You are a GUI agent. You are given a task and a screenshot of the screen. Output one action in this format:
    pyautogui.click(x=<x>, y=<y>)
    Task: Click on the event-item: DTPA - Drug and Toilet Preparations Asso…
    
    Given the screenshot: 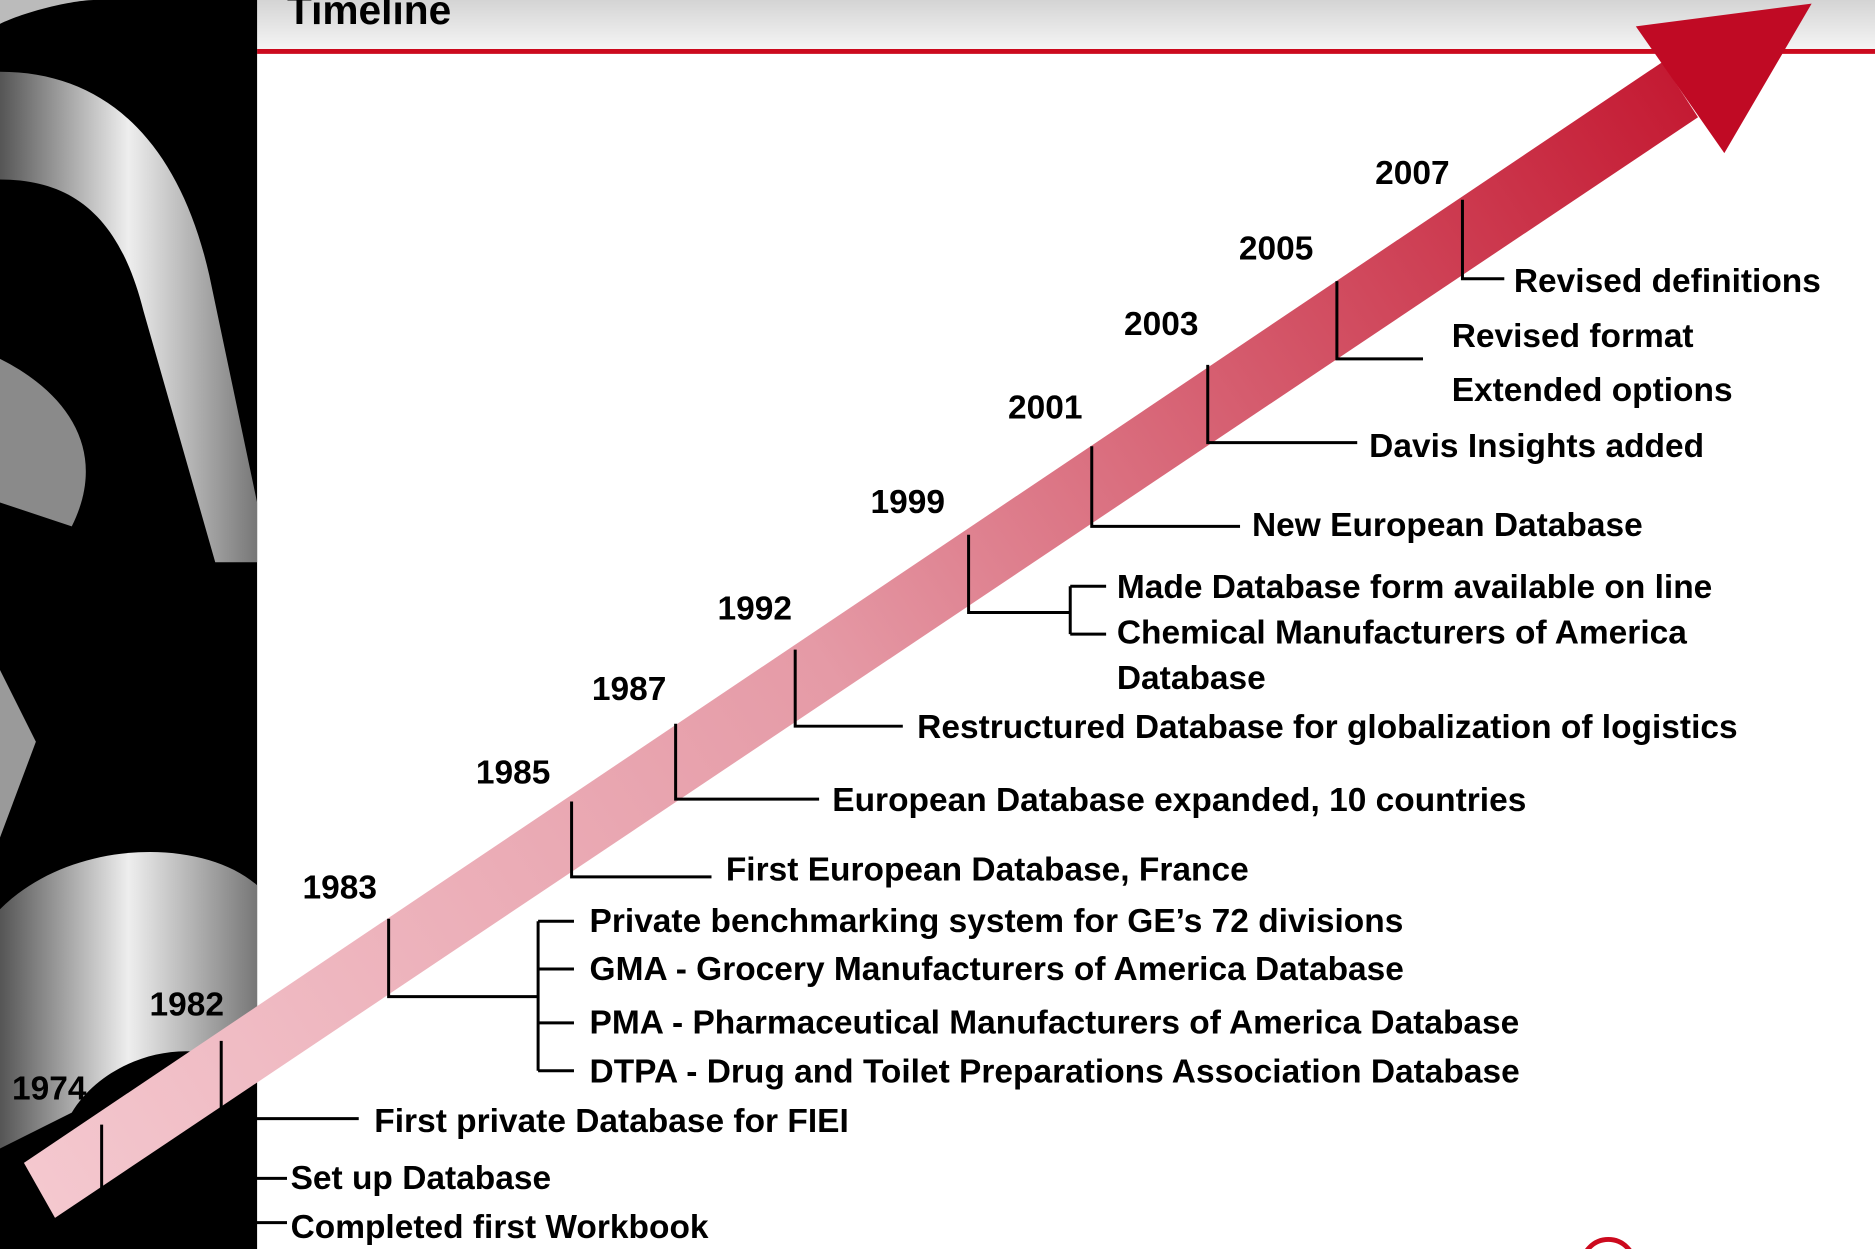 What is the action you would take?
    pyautogui.click(x=1054, y=1071)
    